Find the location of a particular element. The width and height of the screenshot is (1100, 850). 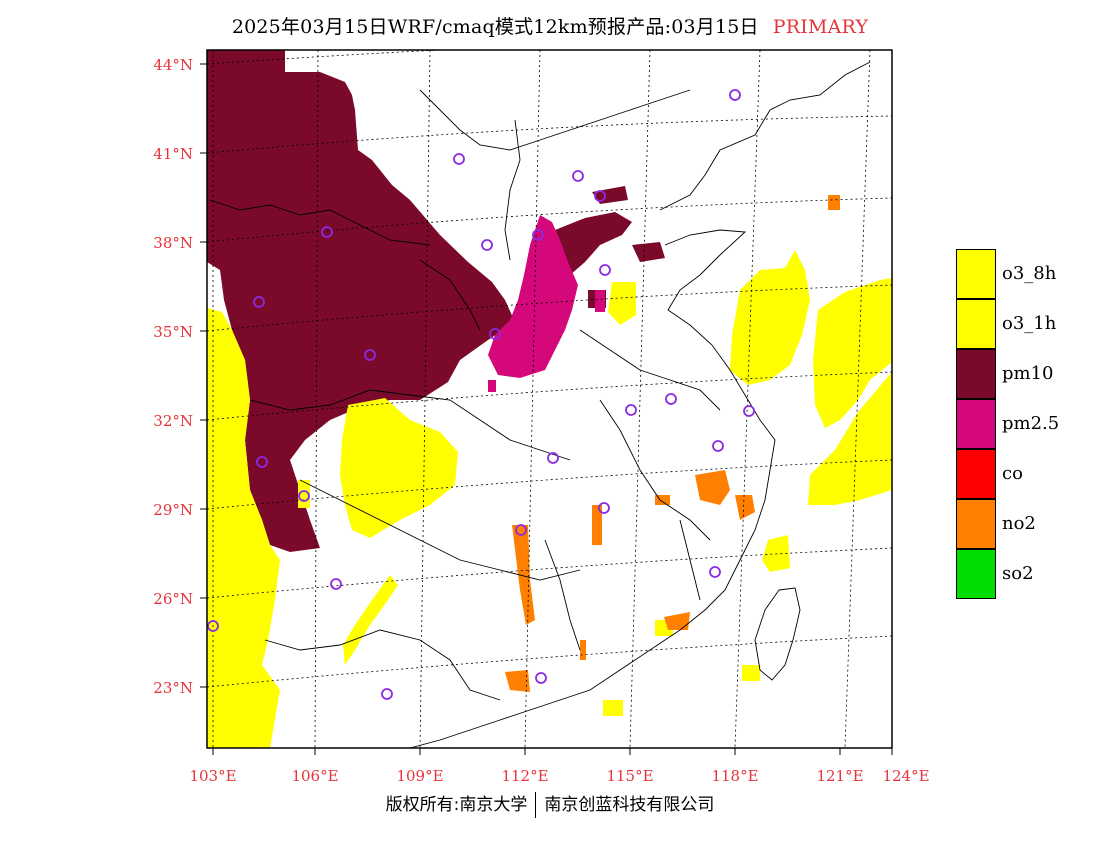

lon-label: 115°E is located at coordinates (629, 776).